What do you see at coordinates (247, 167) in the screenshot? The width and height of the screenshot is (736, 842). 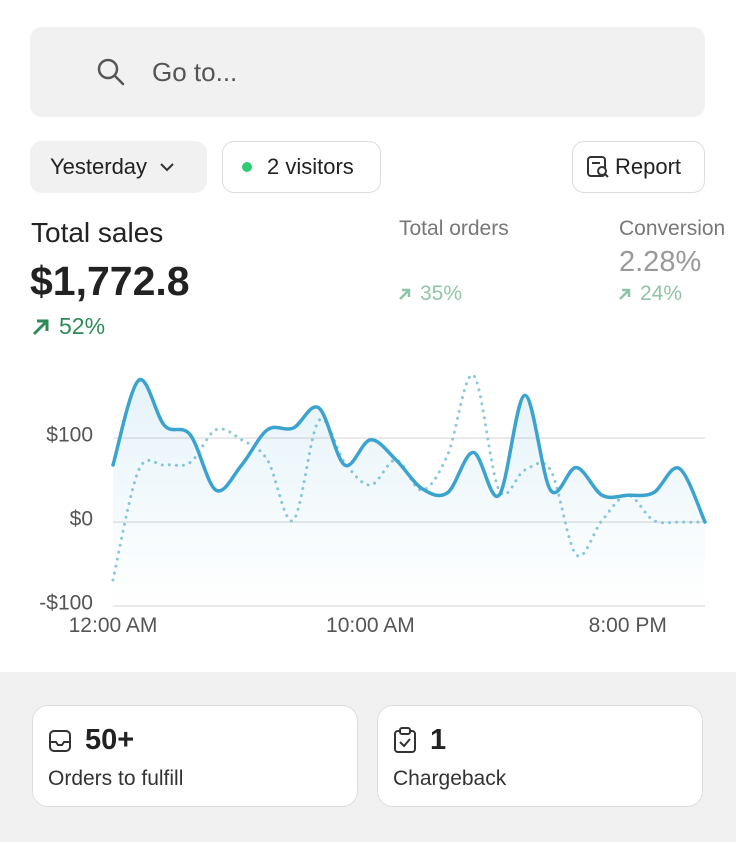 I see `live-dot` at bounding box center [247, 167].